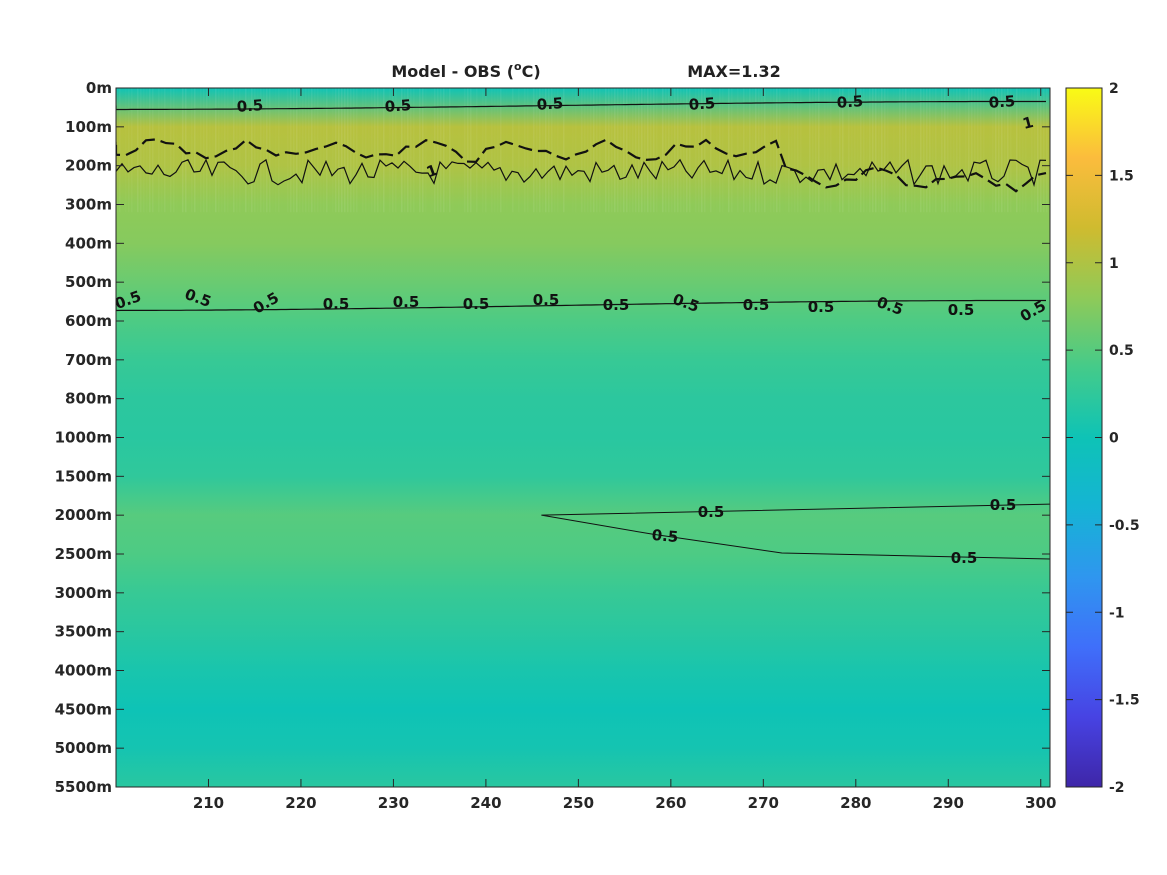  I want to click on contour-line-1-thick, so click(581, 165).